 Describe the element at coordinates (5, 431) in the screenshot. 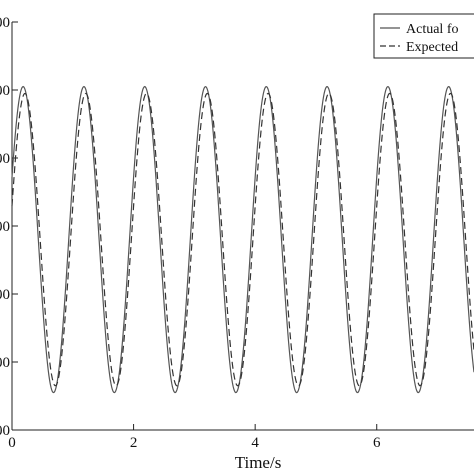

I see `y-tick-label-0: 00` at that location.